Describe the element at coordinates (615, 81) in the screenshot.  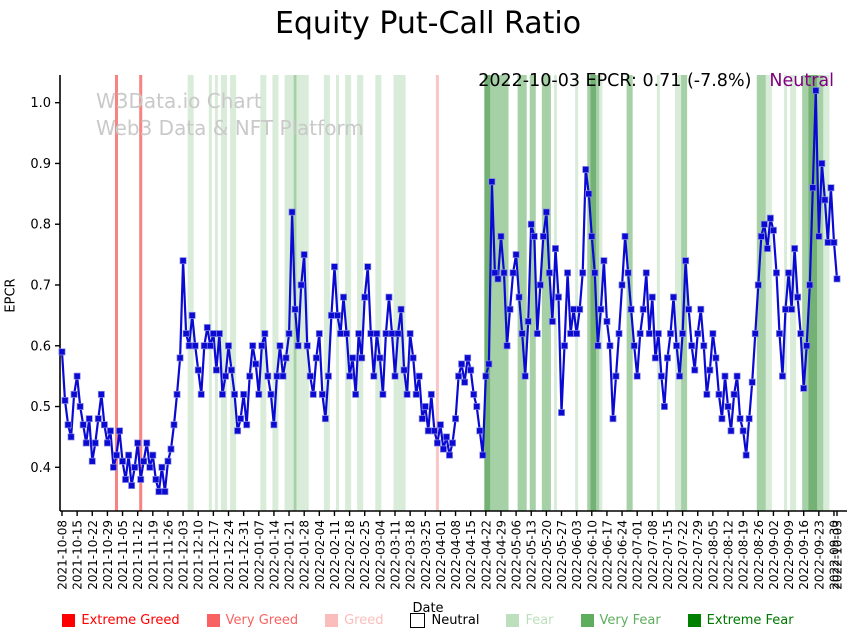
I see `annotation-text: 2022-10-03 EPCR: 0.71 (-7.8%)` at that location.